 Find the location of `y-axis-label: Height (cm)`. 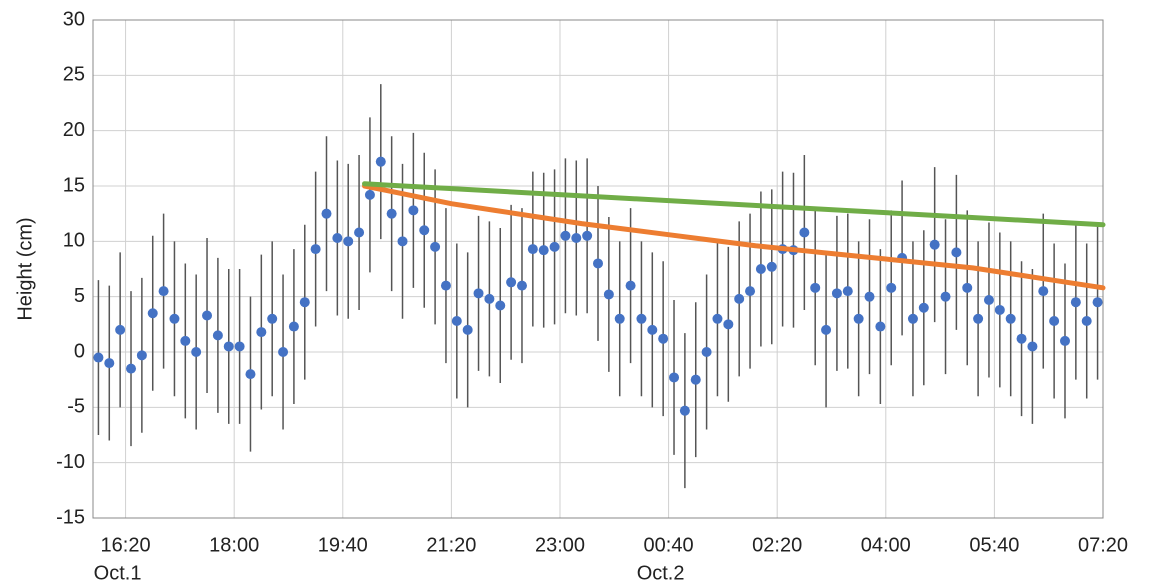

y-axis-label: Height (cm) is located at coordinates (25, 268).